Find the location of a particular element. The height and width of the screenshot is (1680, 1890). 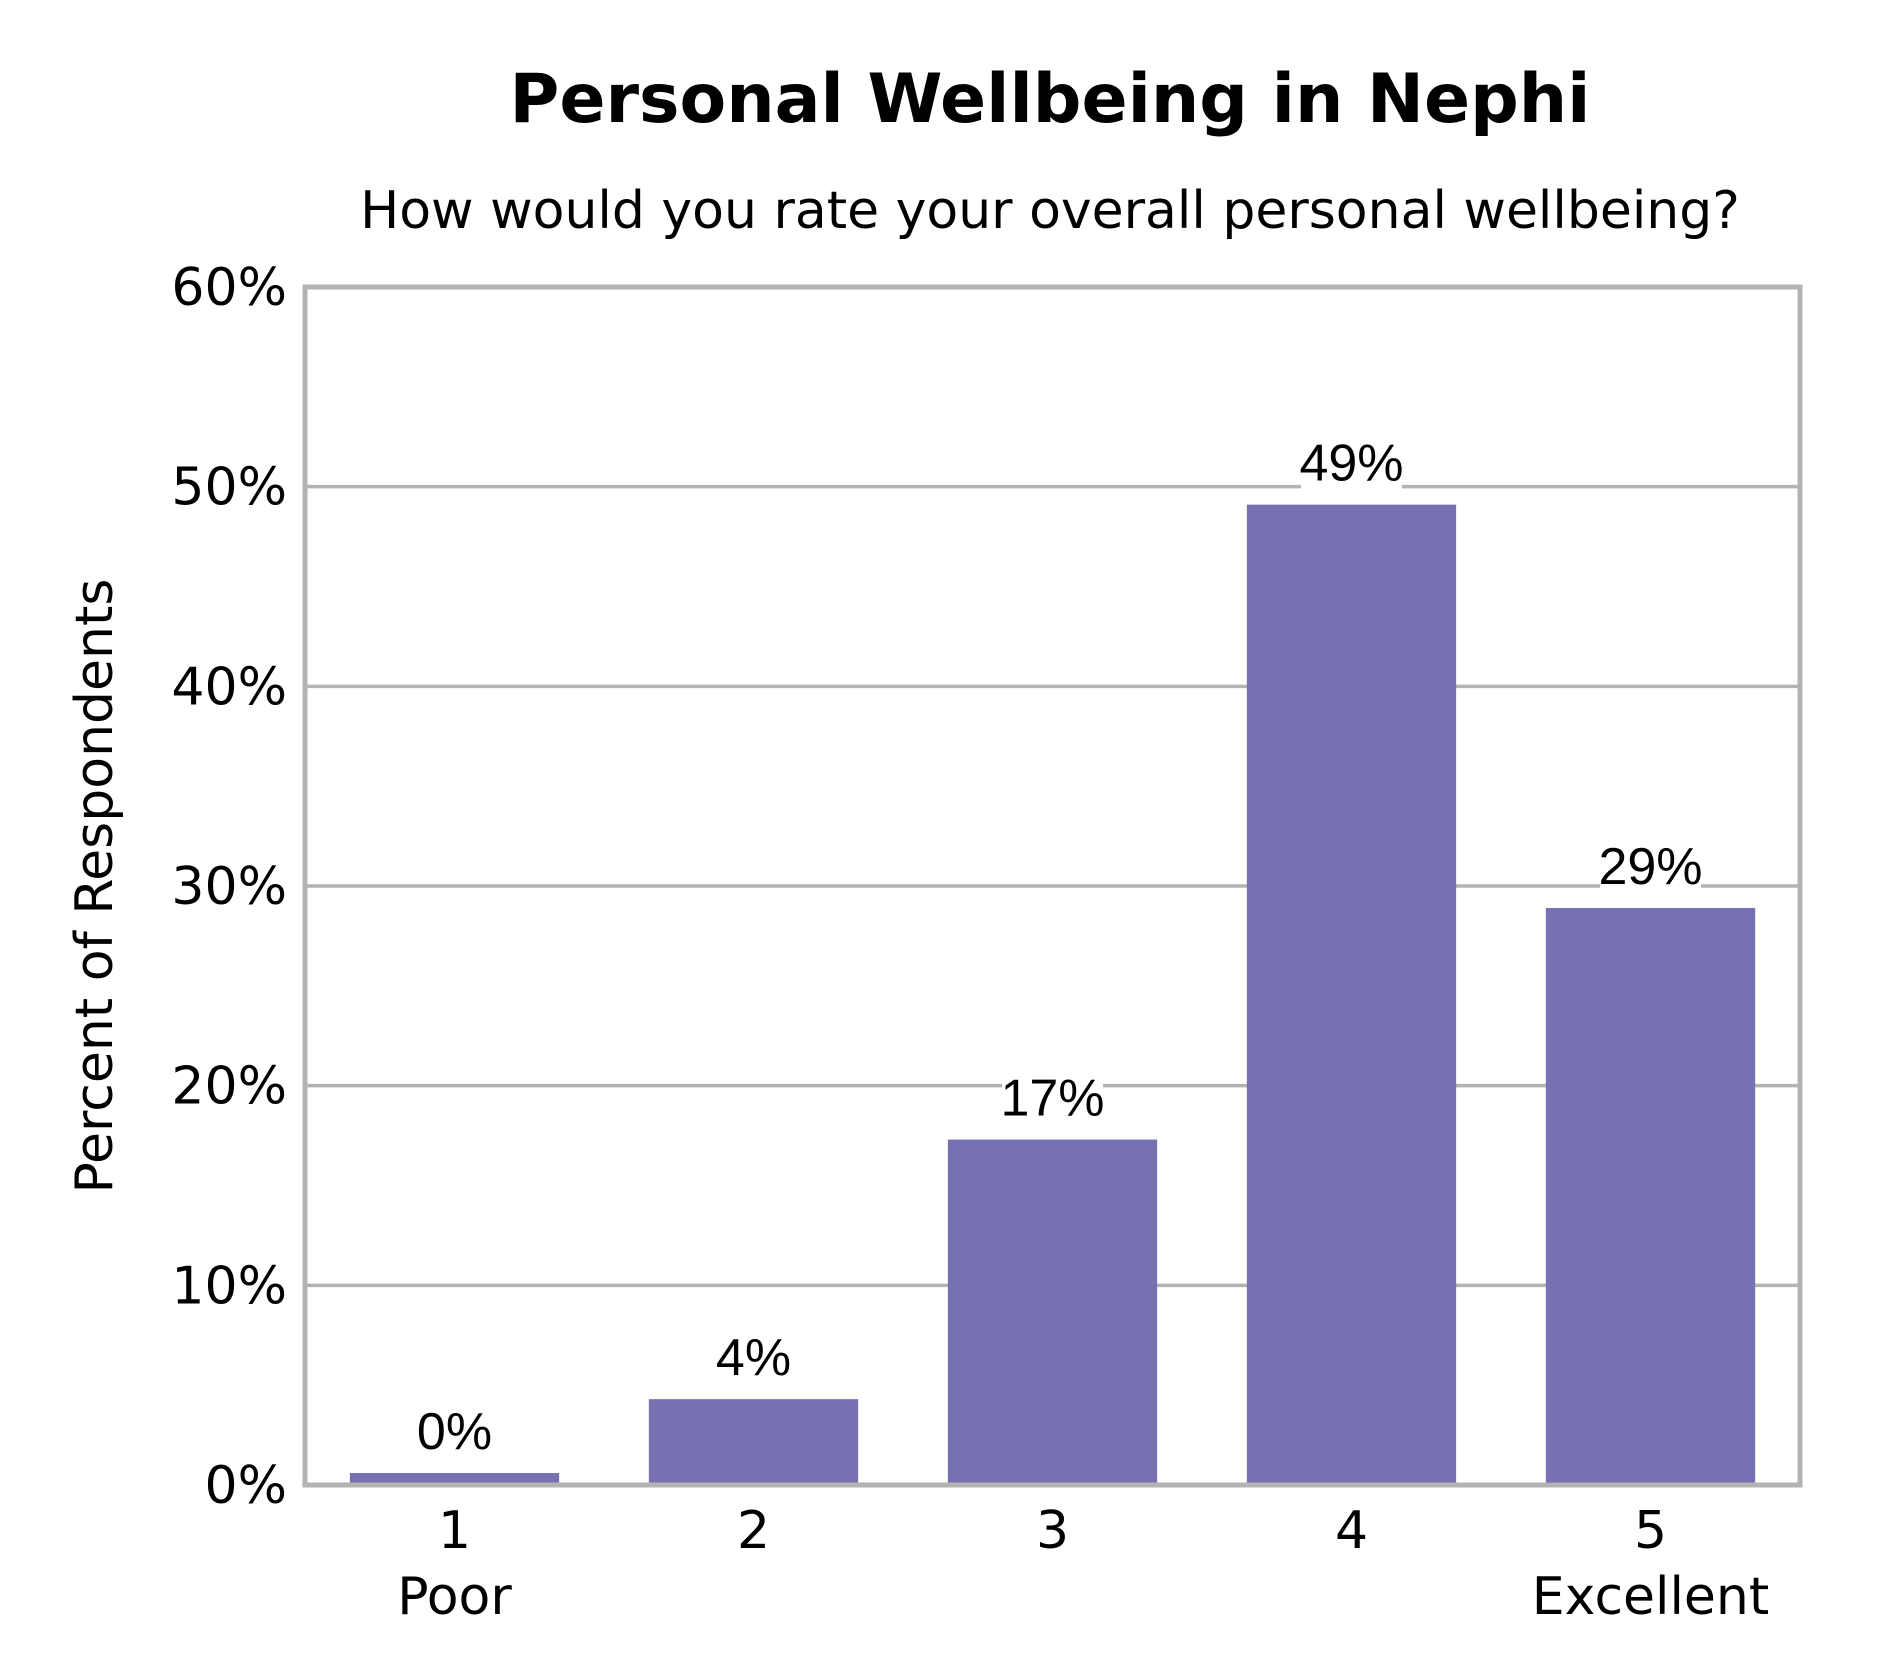

data-label-5: 29% is located at coordinates (1650, 867).